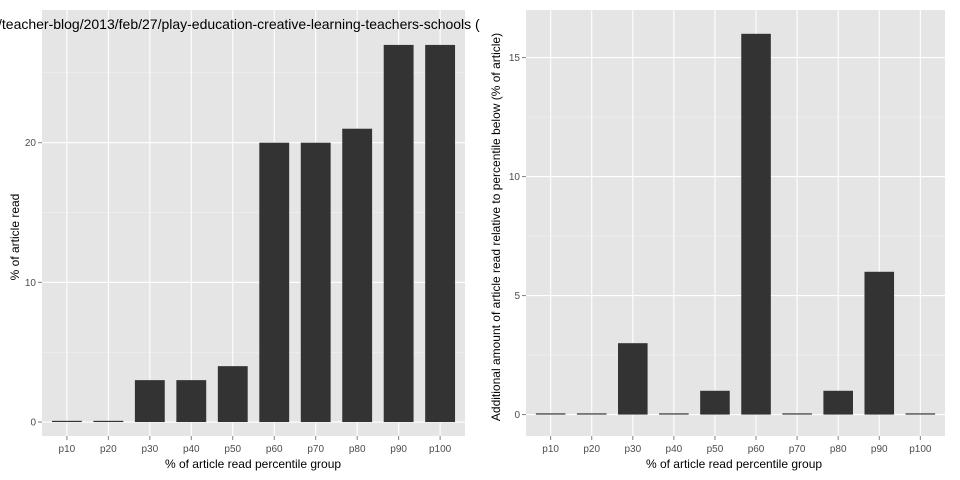 The height and width of the screenshot is (480, 960). What do you see at coordinates (715, 402) in the screenshot?
I see `right-bar-p50` at bounding box center [715, 402].